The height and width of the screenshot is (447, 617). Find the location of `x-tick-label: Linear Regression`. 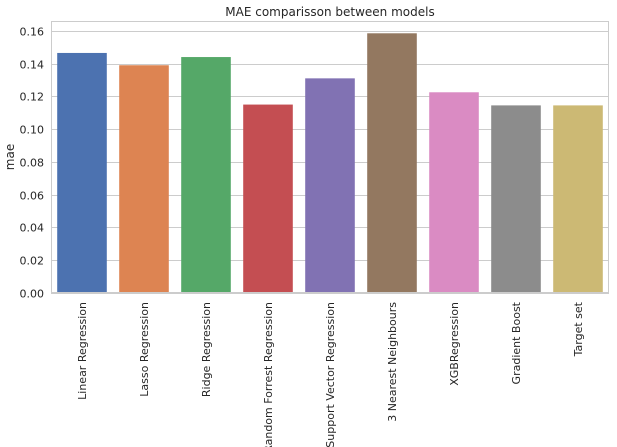

x-tick-label: Linear Regression is located at coordinates (82, 351).